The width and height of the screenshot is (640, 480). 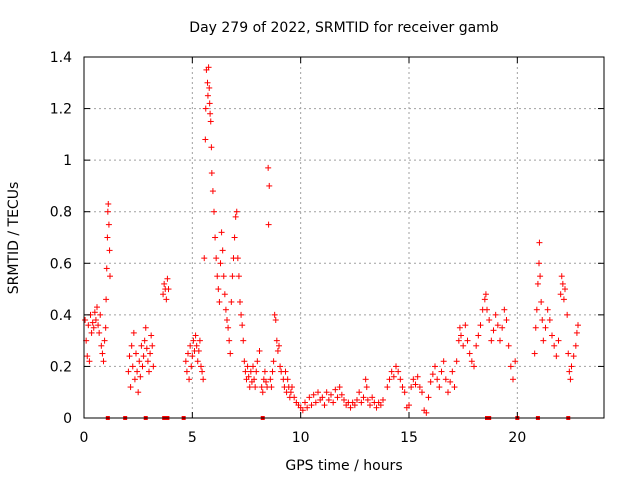 I want to click on y-tick-label: 1.2, so click(x=61, y=110).